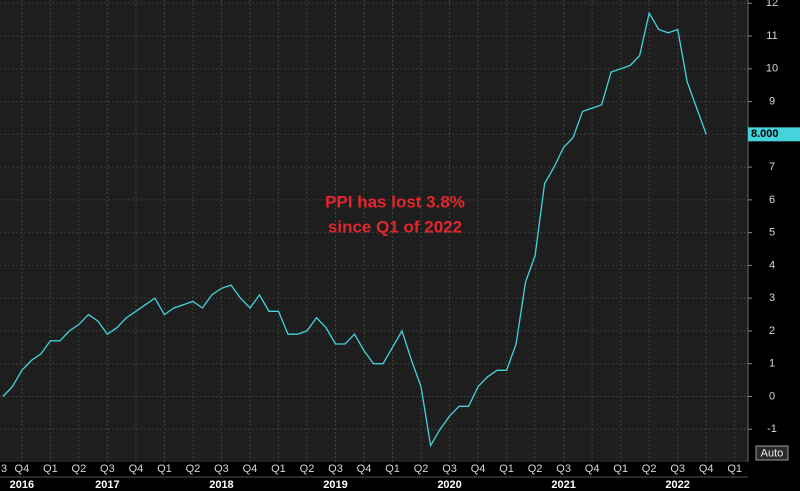 The image size is (800, 491). What do you see at coordinates (772, 200) in the screenshot?
I see `y-tick-label: 6` at bounding box center [772, 200].